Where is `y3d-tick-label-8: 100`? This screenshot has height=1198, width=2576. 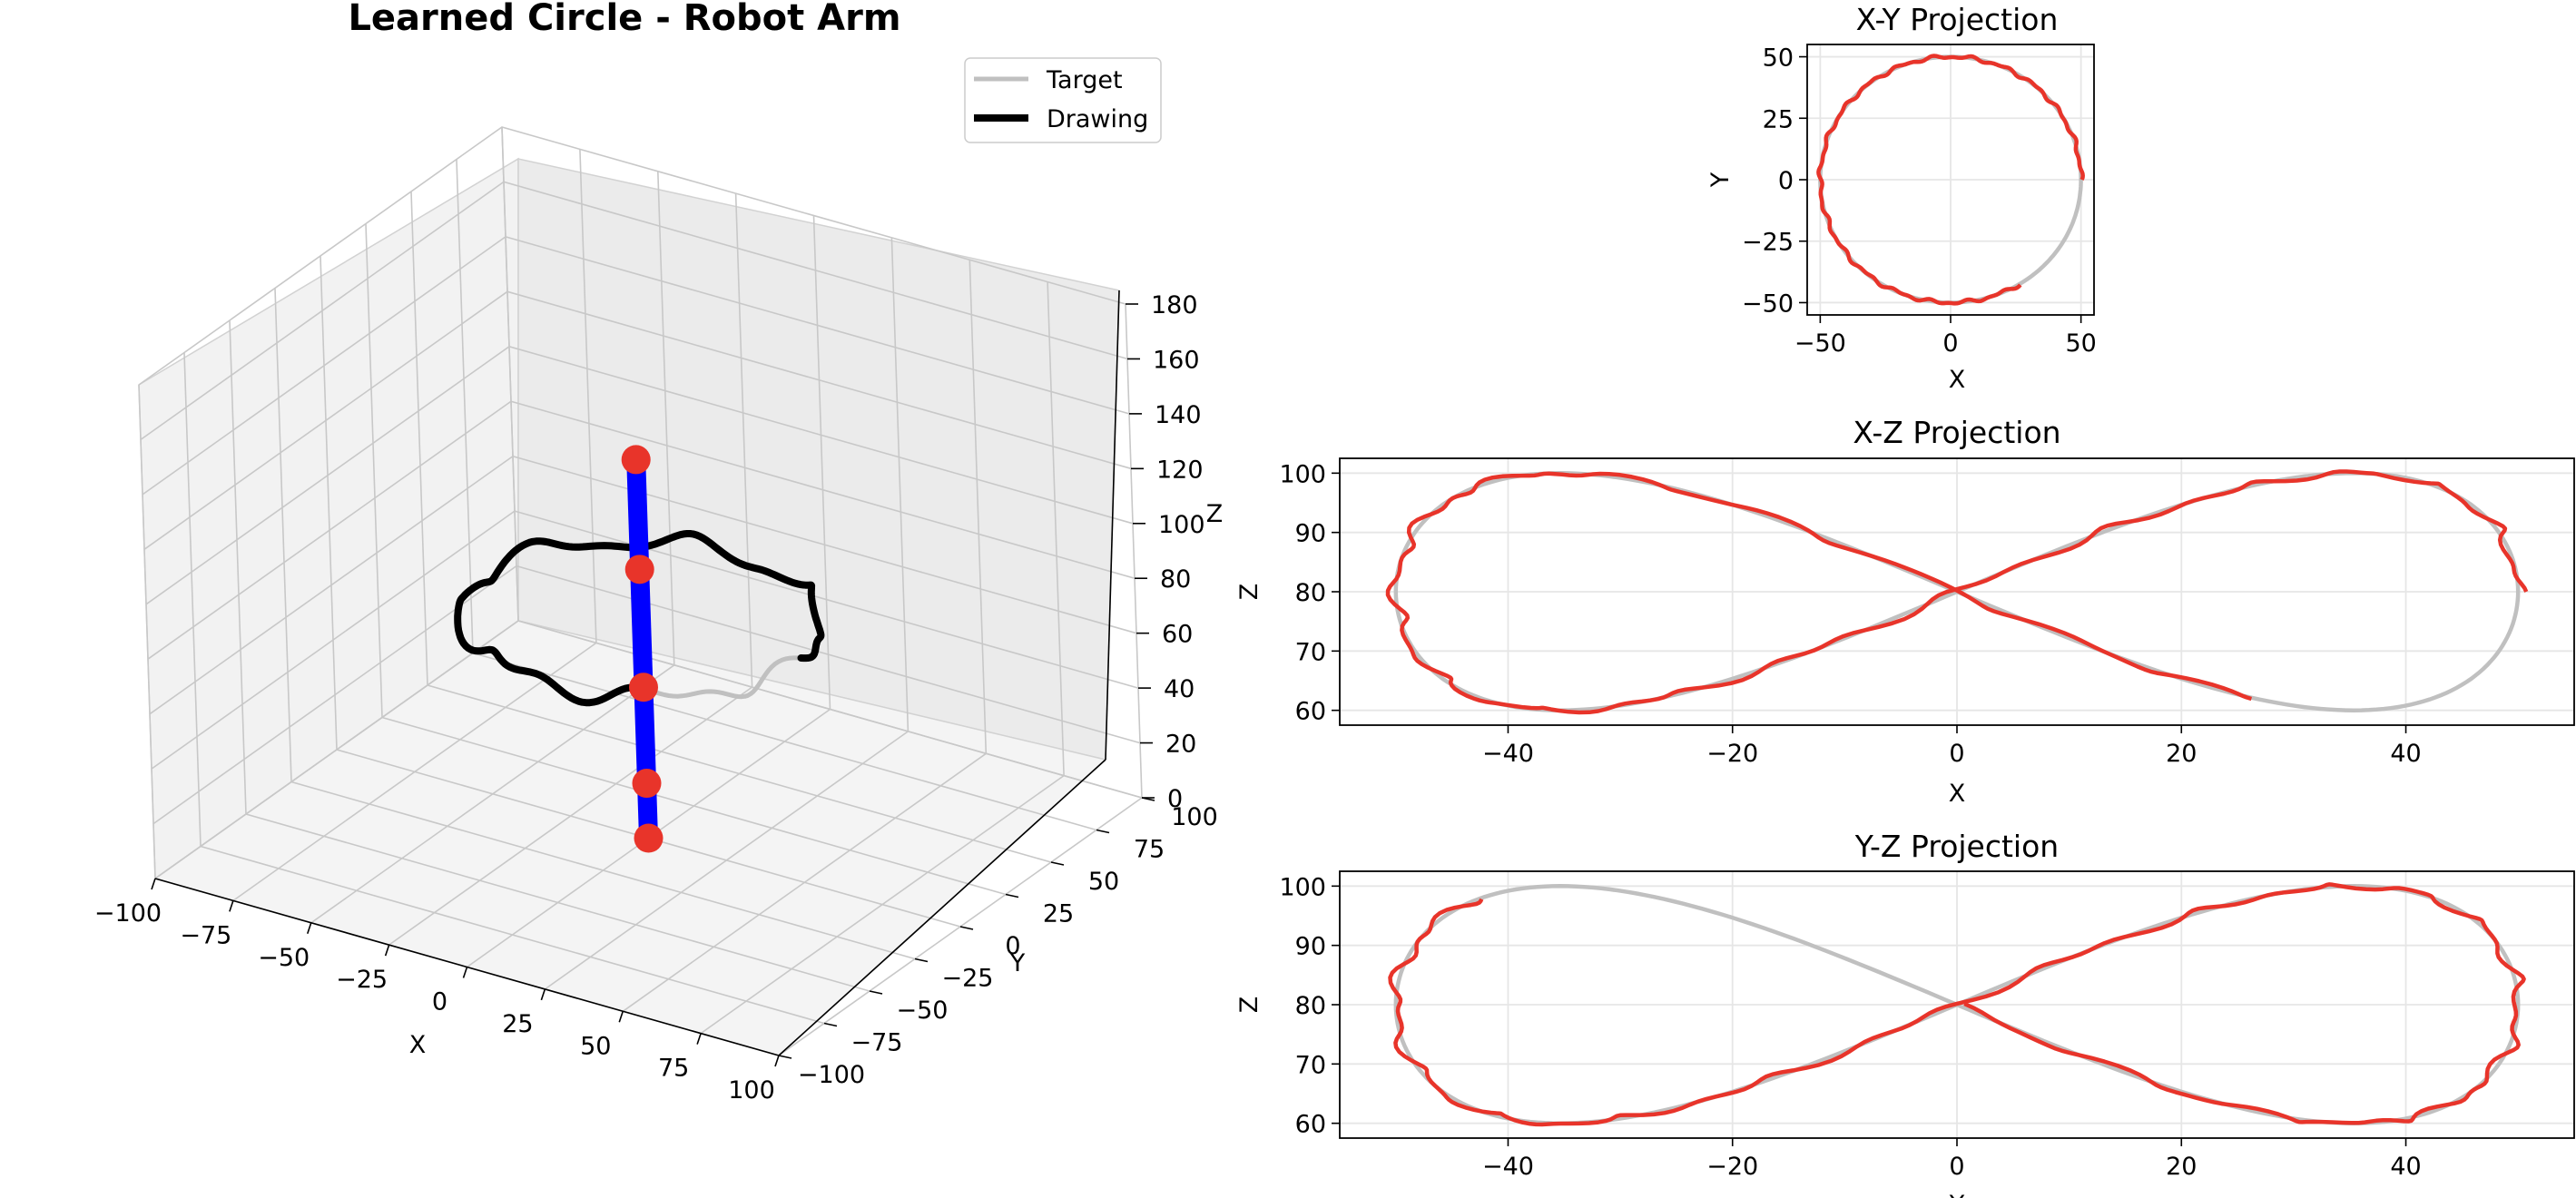
y3d-tick-label-8: 100 is located at coordinates (1194, 817).